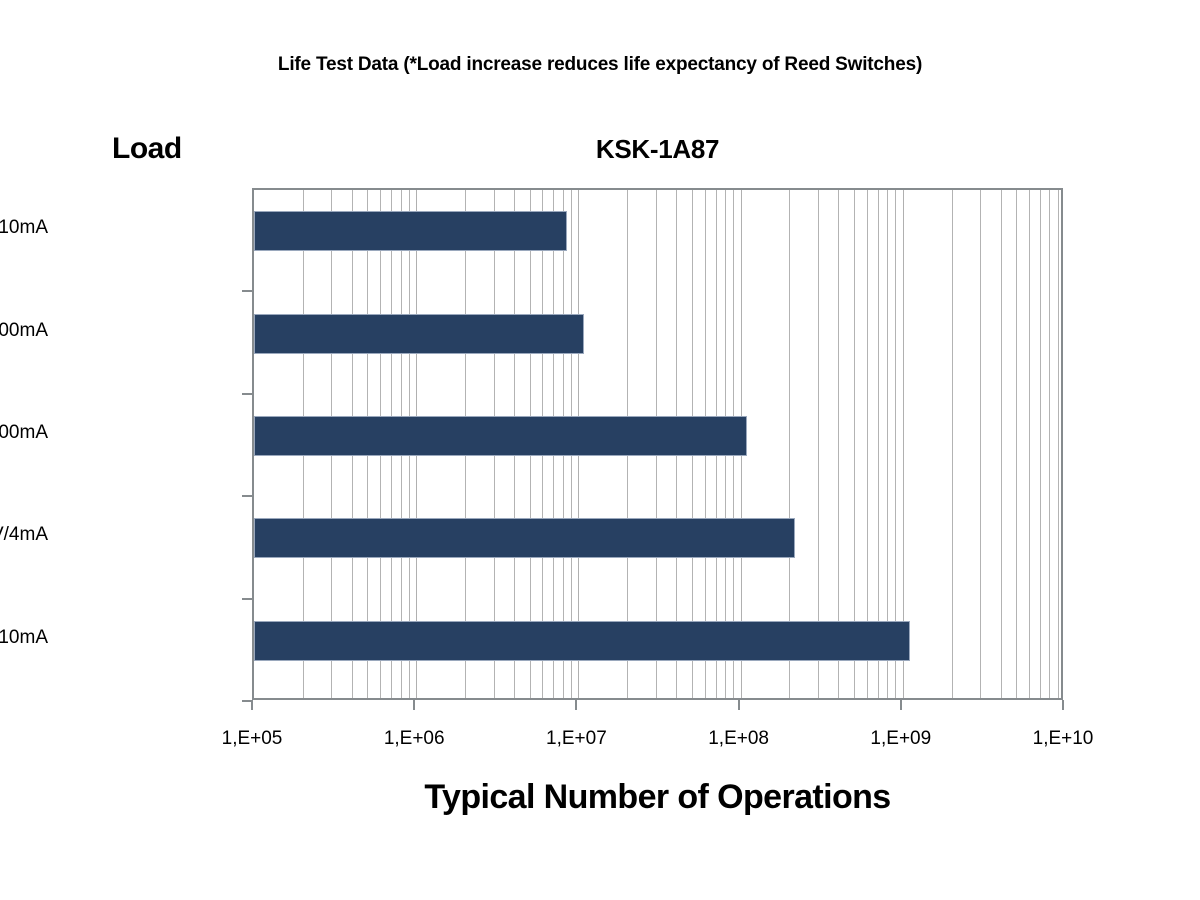 The width and height of the screenshot is (1200, 900). I want to click on x-axis-label-3: 1,E+08, so click(738, 738).